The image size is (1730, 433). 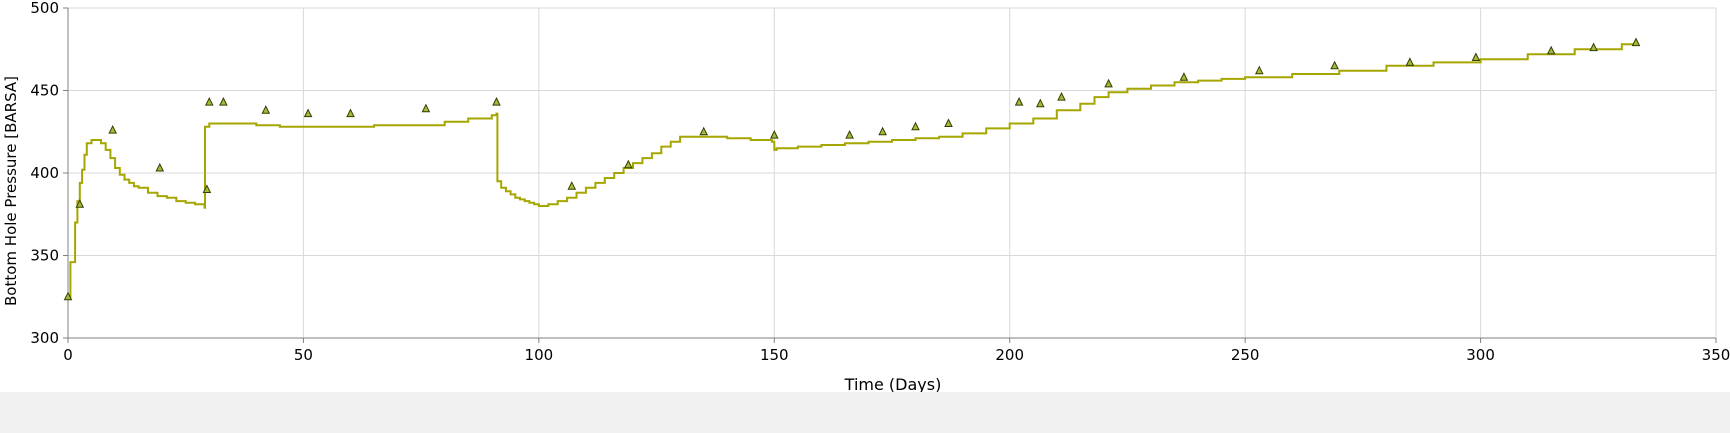 I want to click on y-tick-label: 400, so click(x=44, y=173).